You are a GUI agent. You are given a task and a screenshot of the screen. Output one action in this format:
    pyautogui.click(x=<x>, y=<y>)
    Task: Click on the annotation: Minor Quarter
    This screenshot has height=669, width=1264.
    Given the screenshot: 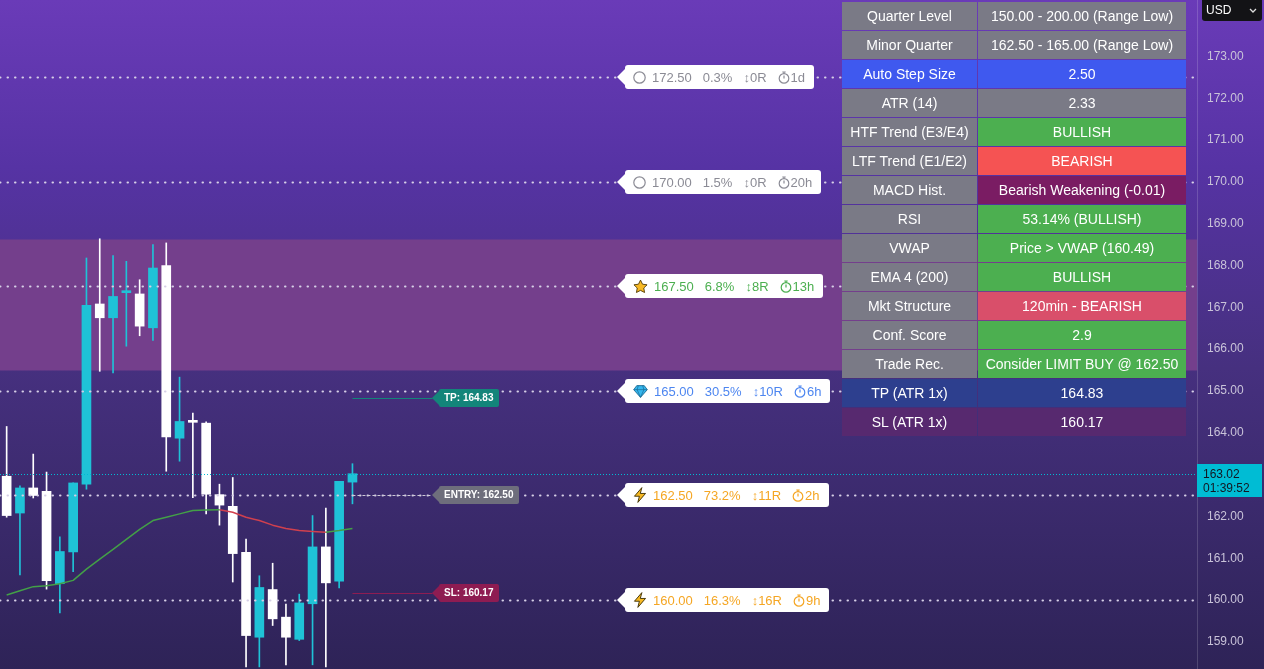 What is the action you would take?
    pyautogui.click(x=909, y=45)
    